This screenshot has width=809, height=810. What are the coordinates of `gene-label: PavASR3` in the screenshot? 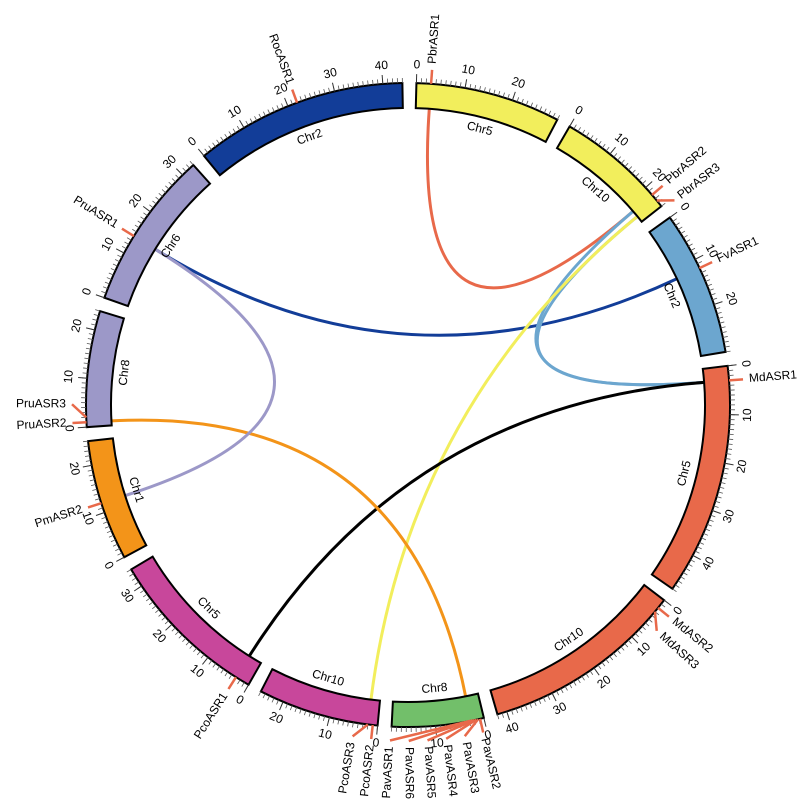 It's located at (471, 768).